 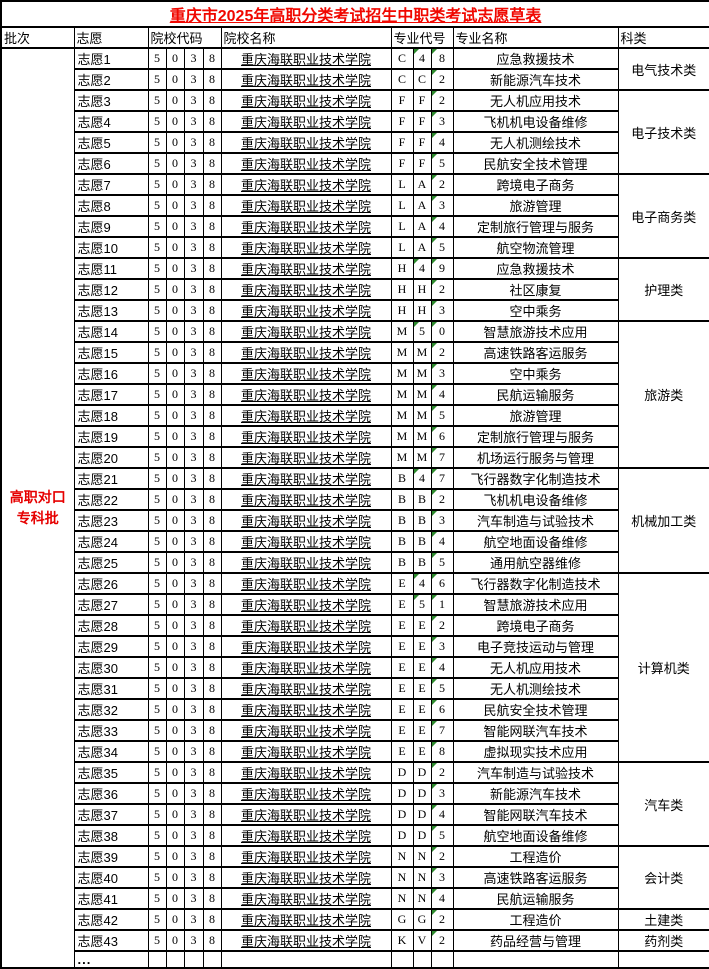 I want to click on college-name-cell, so click(x=306, y=959).